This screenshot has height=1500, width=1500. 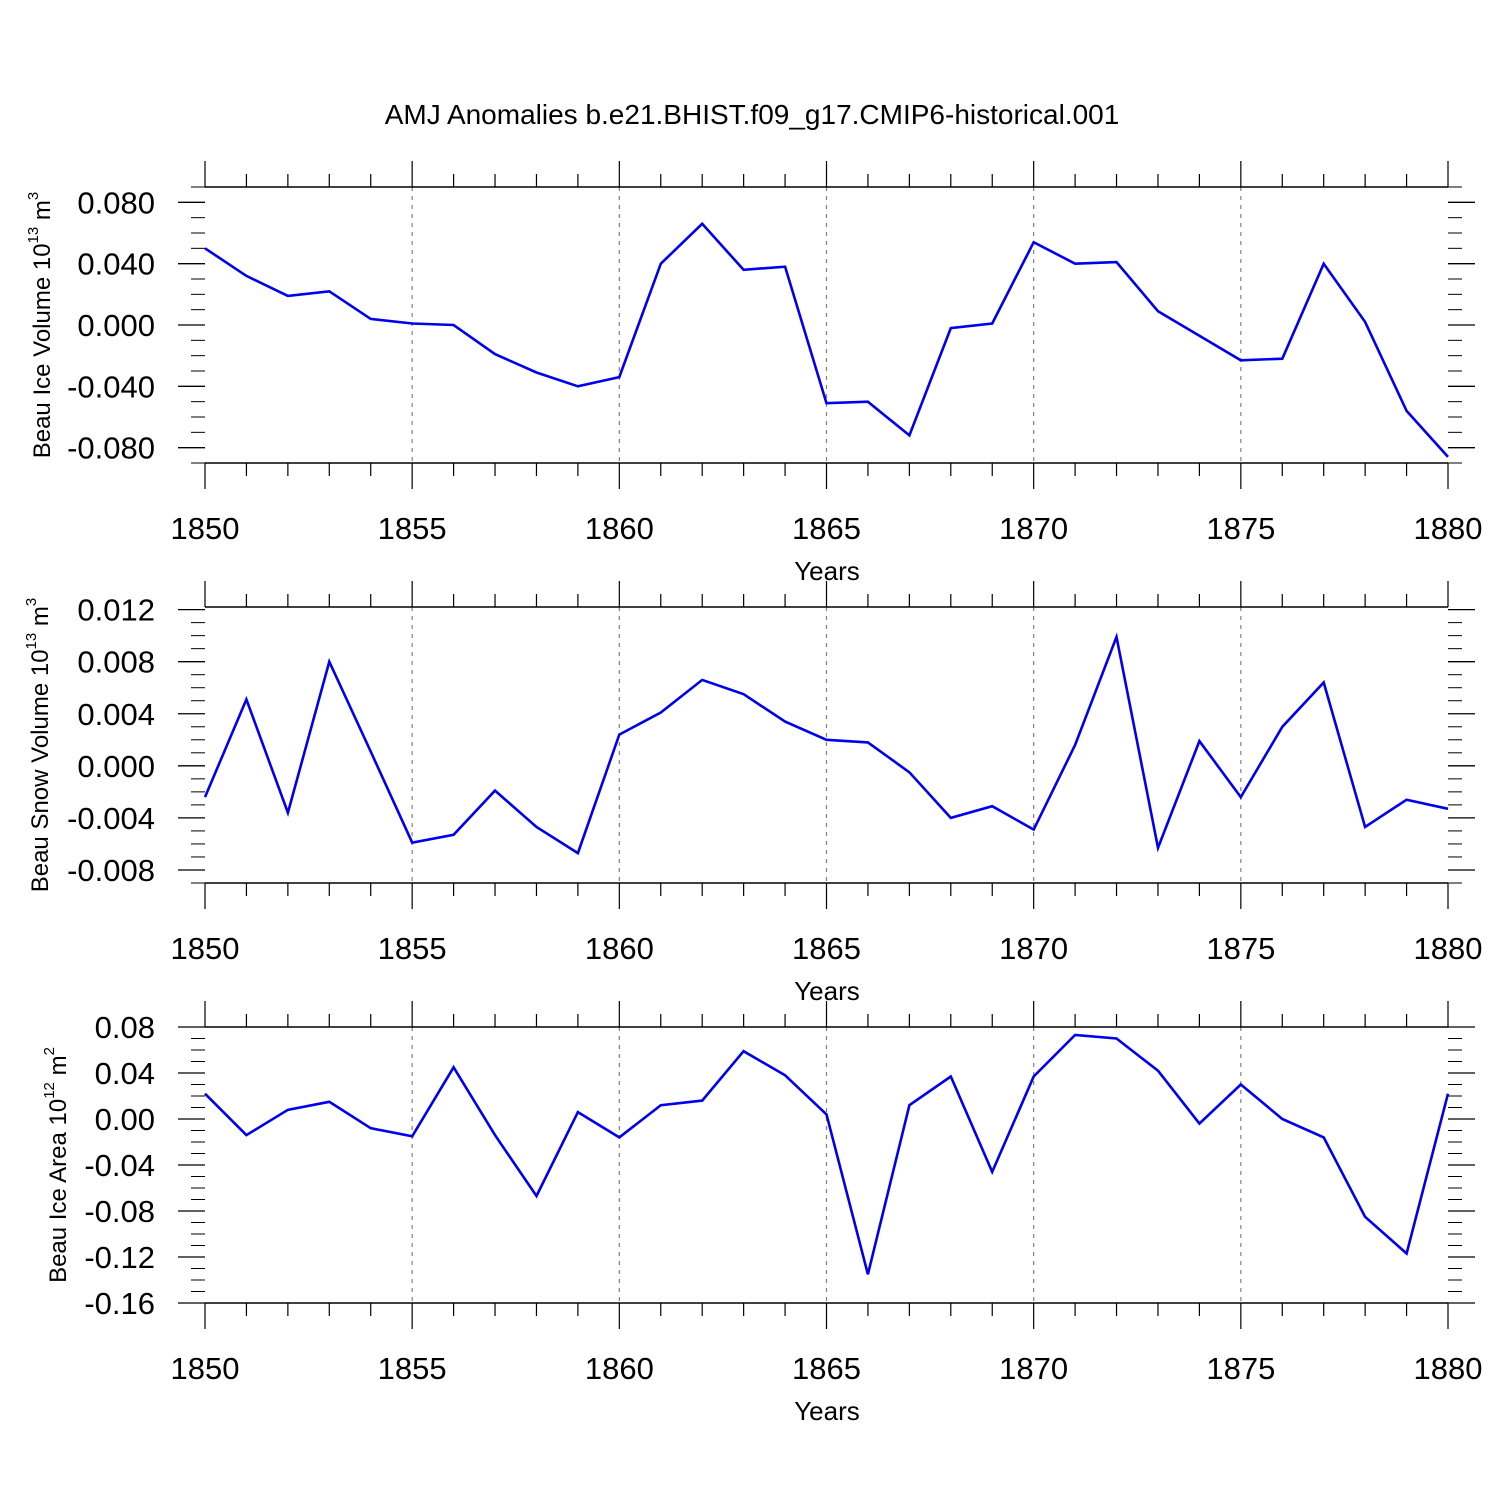 What do you see at coordinates (111, 448) in the screenshot?
I see `y-tick-label: -0.080` at bounding box center [111, 448].